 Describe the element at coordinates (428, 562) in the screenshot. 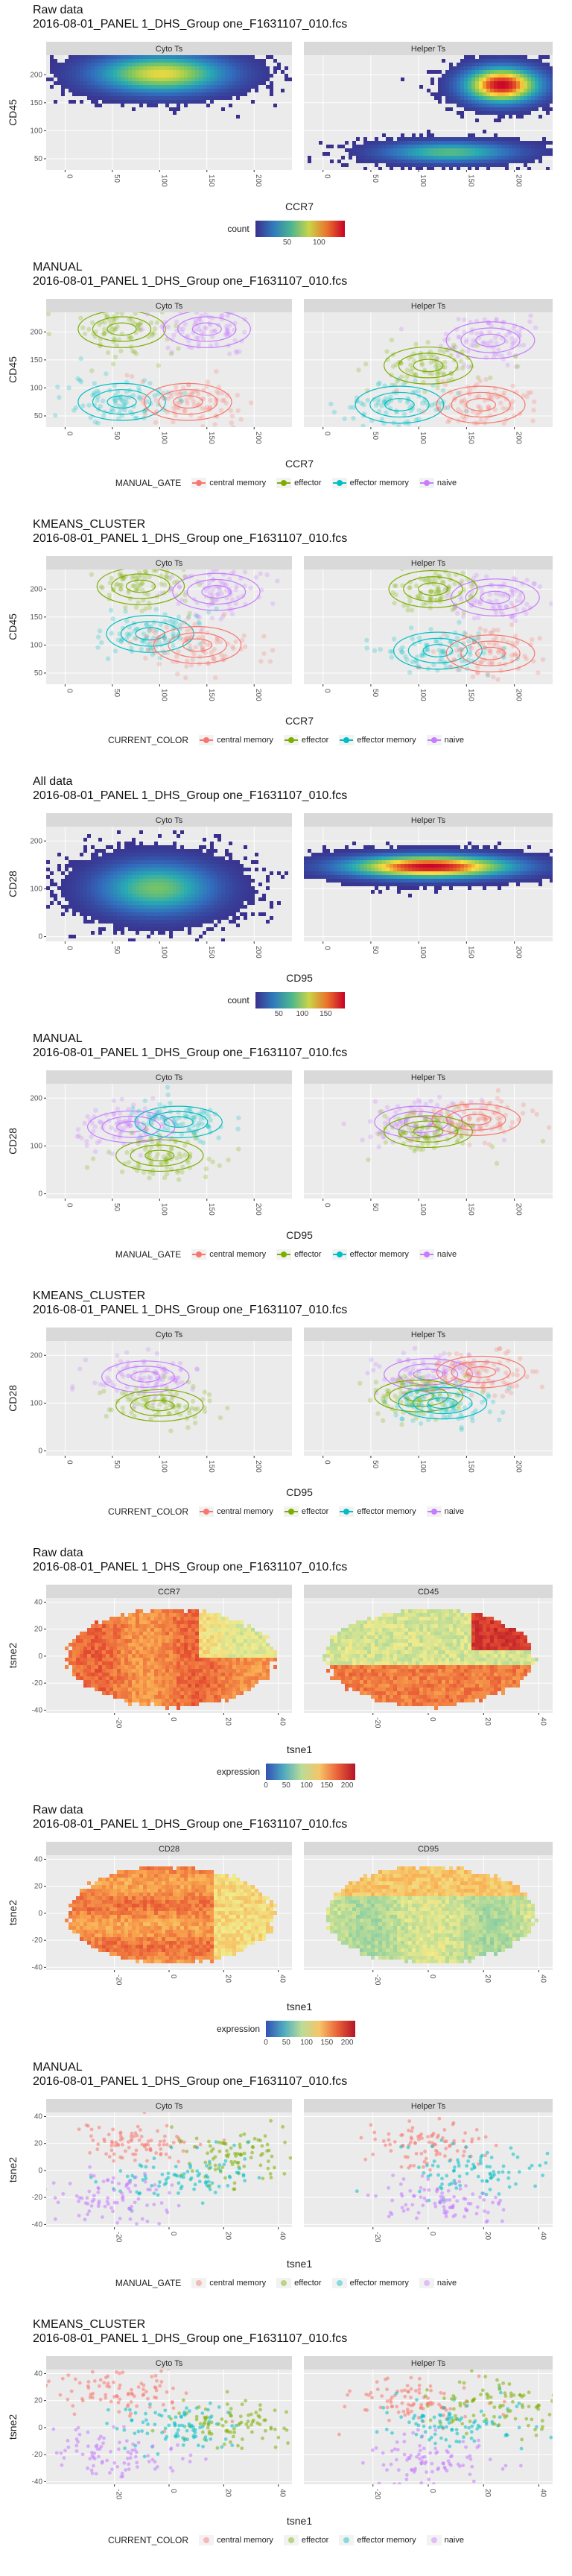

I see `facet-strip` at that location.